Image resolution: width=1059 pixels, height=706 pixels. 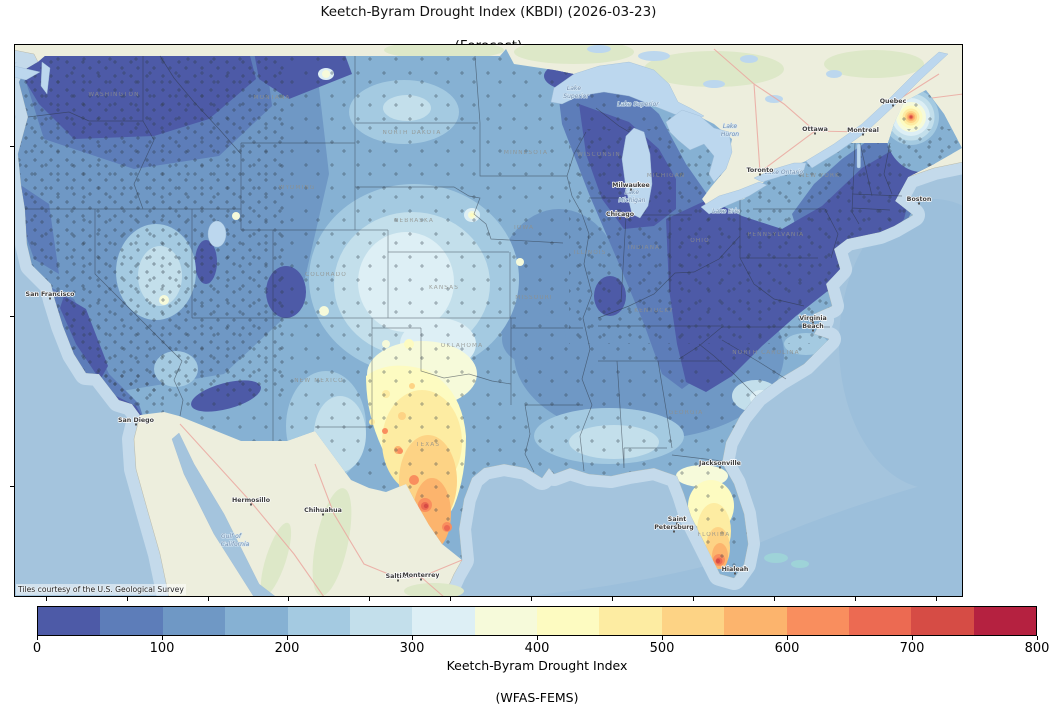 What do you see at coordinates (893, 101) in the screenshot?
I see `city-label: Quebec` at bounding box center [893, 101].